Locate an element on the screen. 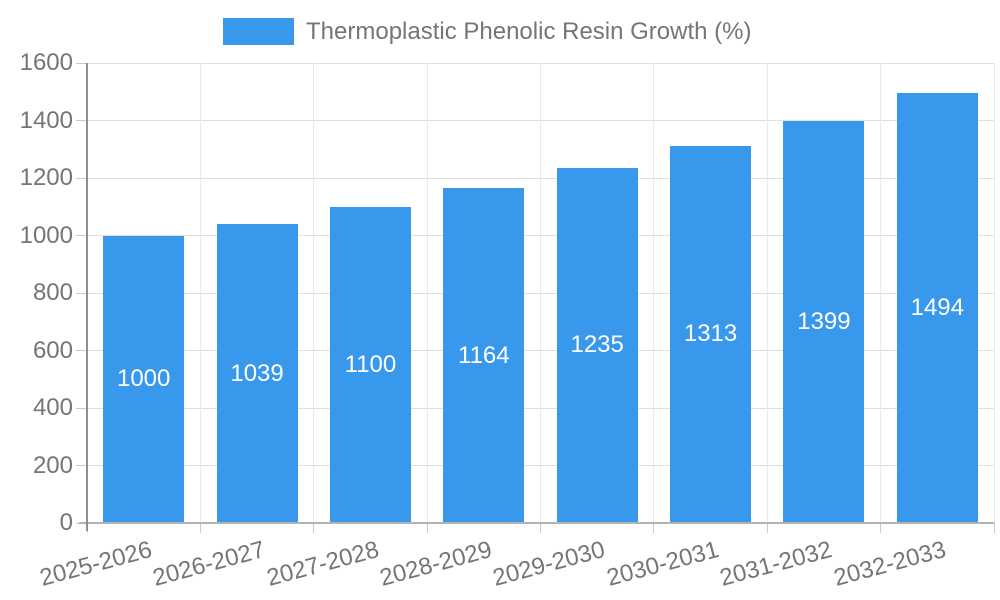 The image size is (1000, 600). bar-value-label: 1039 is located at coordinates (257, 373).